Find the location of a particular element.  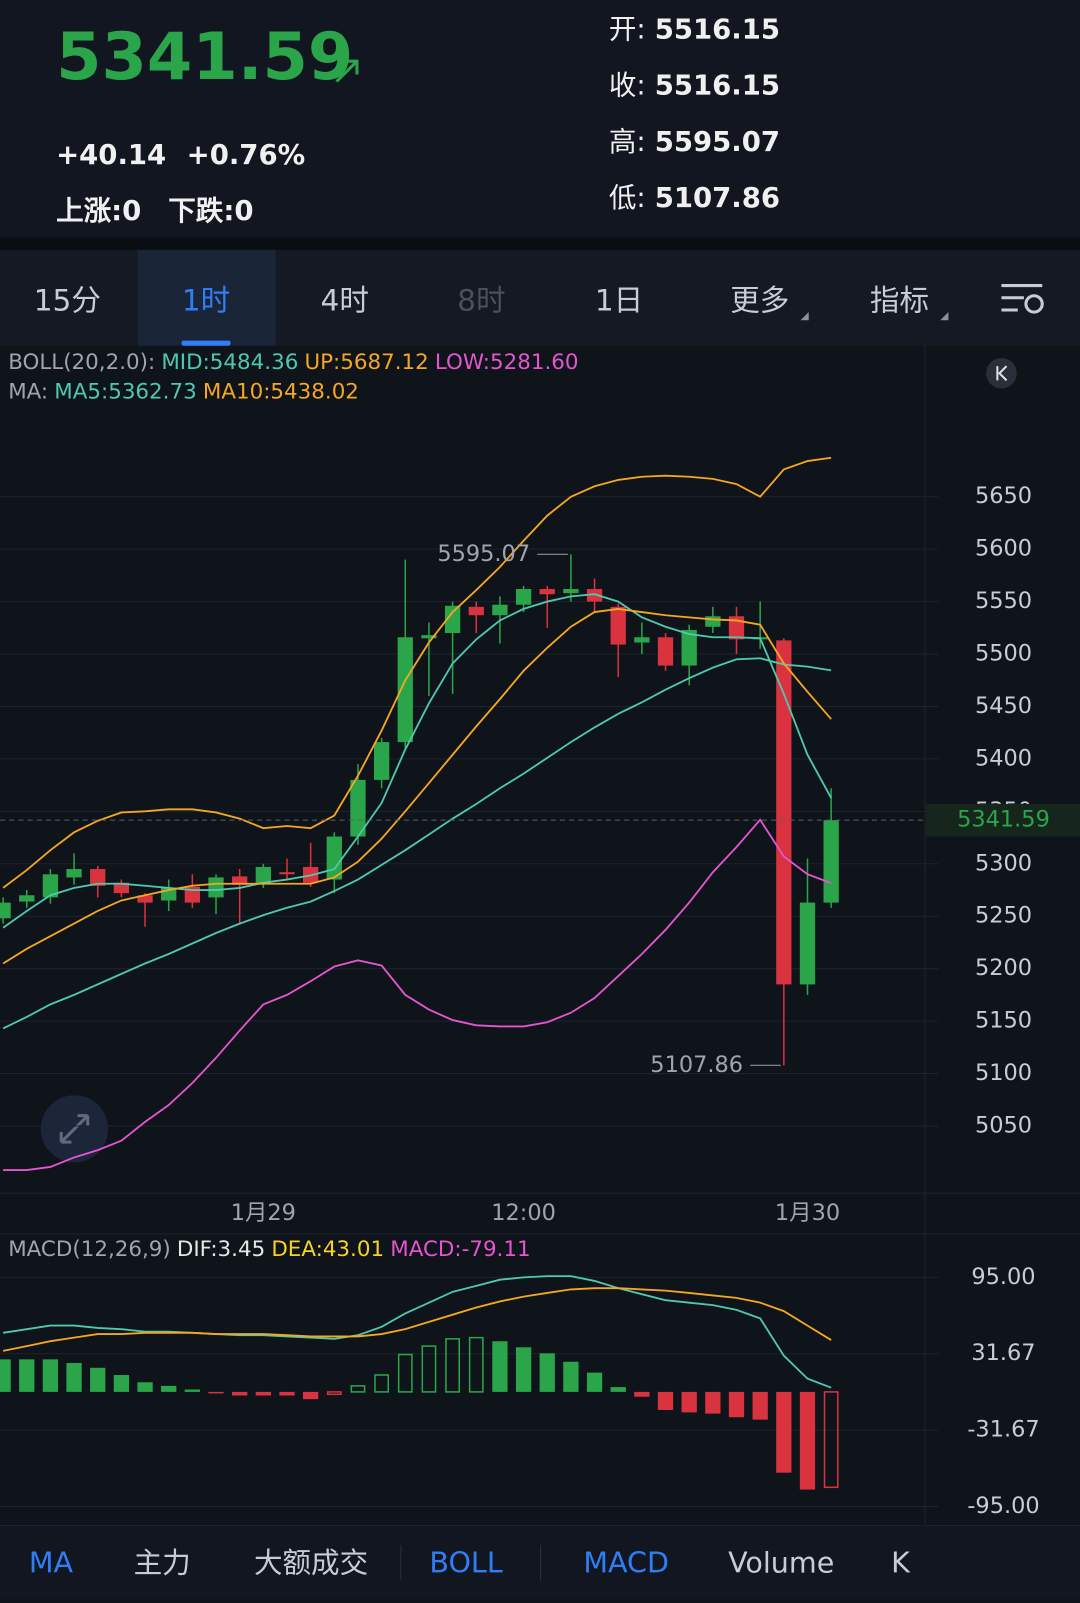

header-bg is located at coordinates (540, 119).